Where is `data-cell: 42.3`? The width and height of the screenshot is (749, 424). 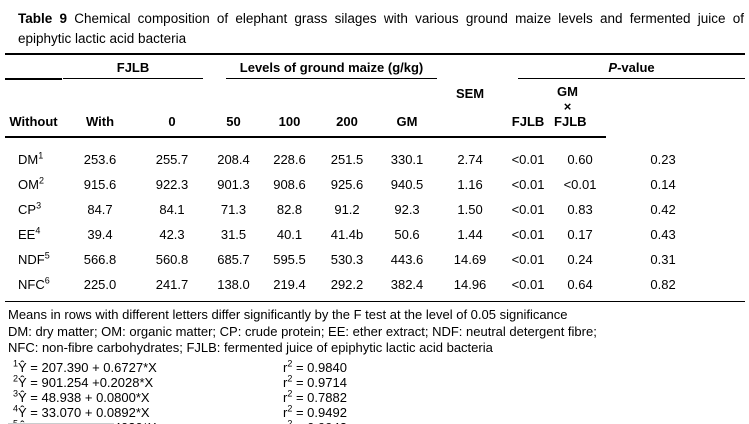 data-cell: 42.3 is located at coordinates (172, 234).